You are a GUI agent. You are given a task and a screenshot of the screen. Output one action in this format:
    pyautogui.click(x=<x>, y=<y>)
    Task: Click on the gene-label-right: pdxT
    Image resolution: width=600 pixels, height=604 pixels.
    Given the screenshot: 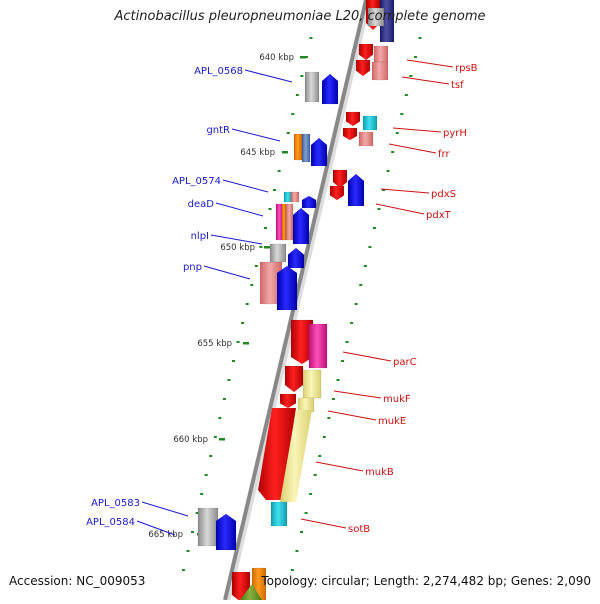 What is the action you would take?
    pyautogui.click(x=439, y=215)
    